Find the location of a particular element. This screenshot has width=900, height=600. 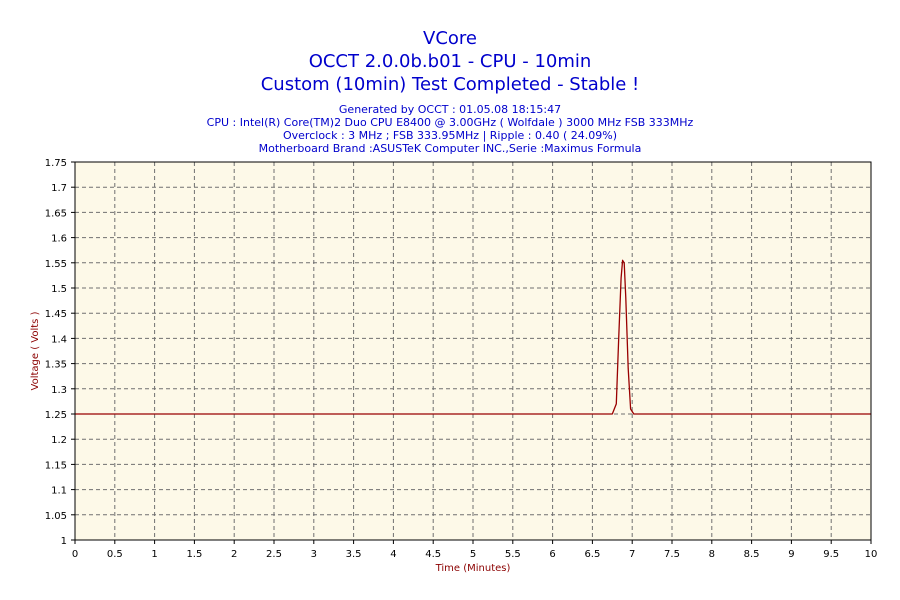

x-tick-label: 0 is located at coordinates (75, 554).